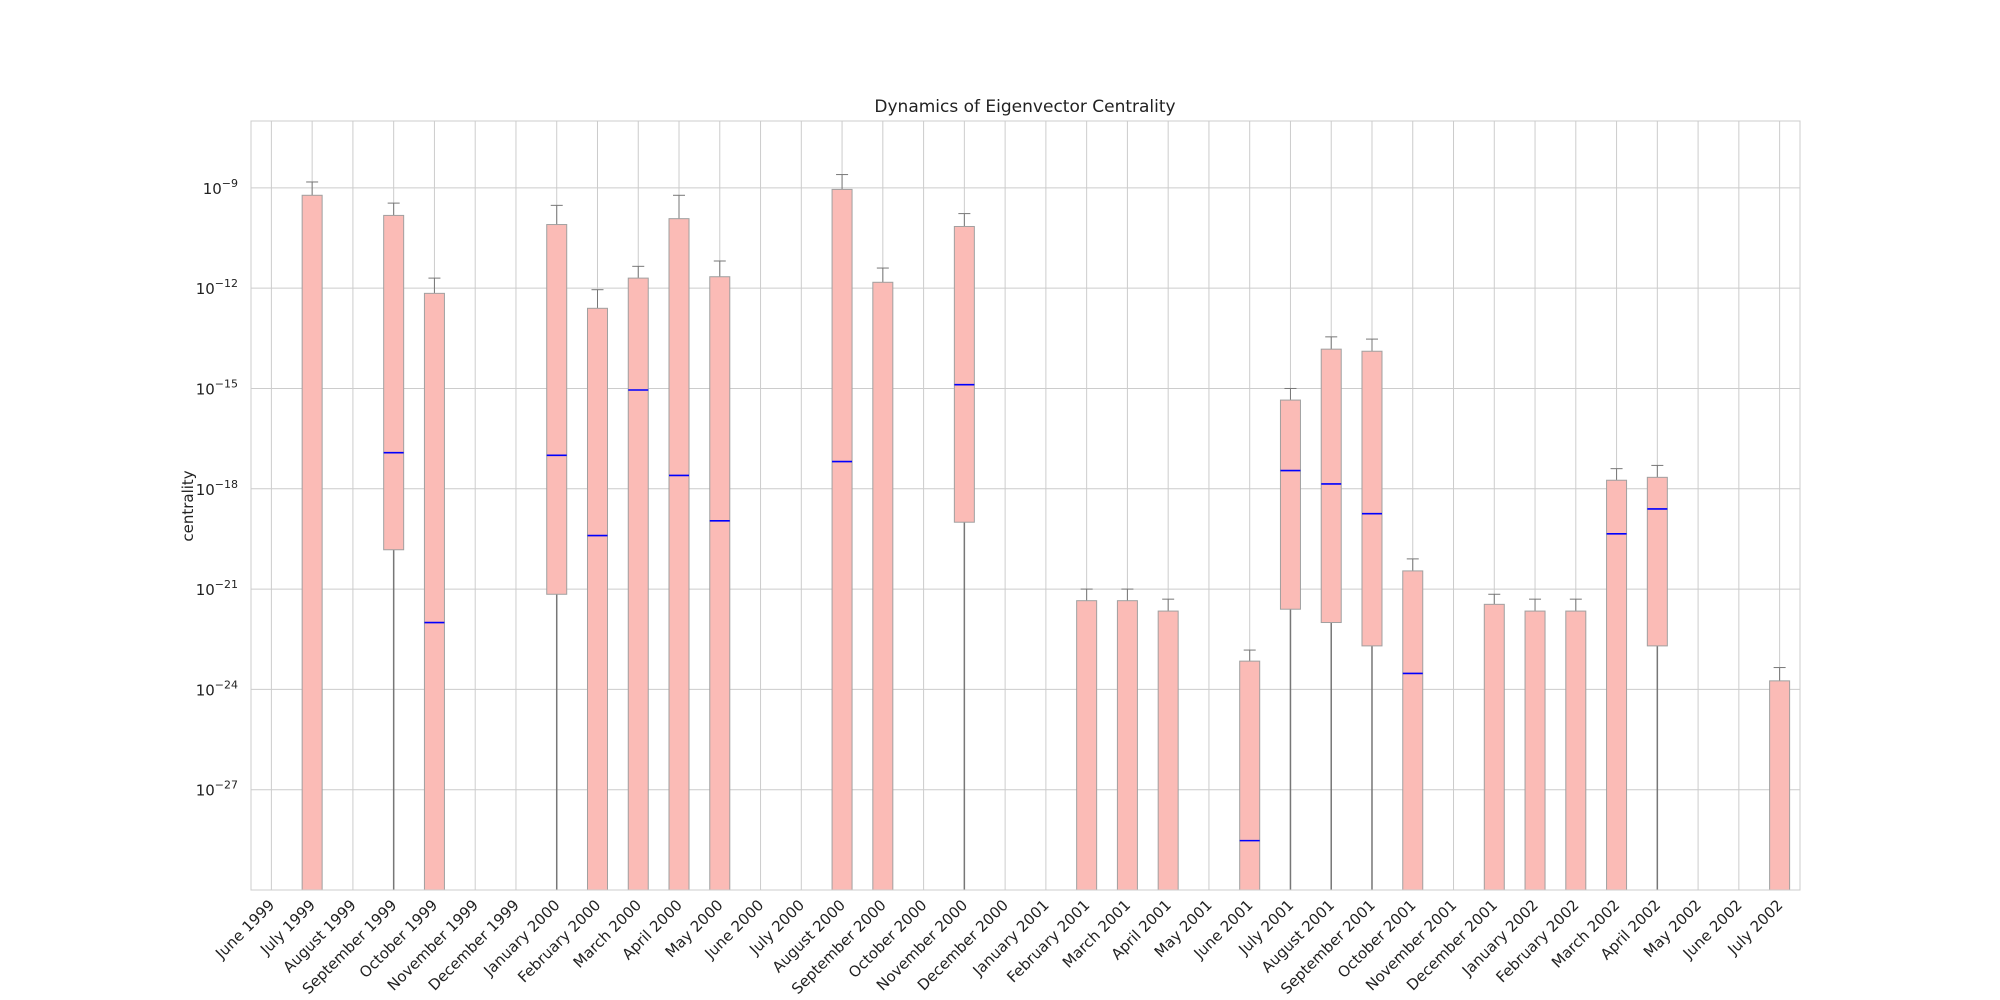 The height and width of the screenshot is (1000, 2000). Describe the element at coordinates (1024, 107) in the screenshot. I see `chart-title: Dynamics of Eigenvector Centrality` at that location.